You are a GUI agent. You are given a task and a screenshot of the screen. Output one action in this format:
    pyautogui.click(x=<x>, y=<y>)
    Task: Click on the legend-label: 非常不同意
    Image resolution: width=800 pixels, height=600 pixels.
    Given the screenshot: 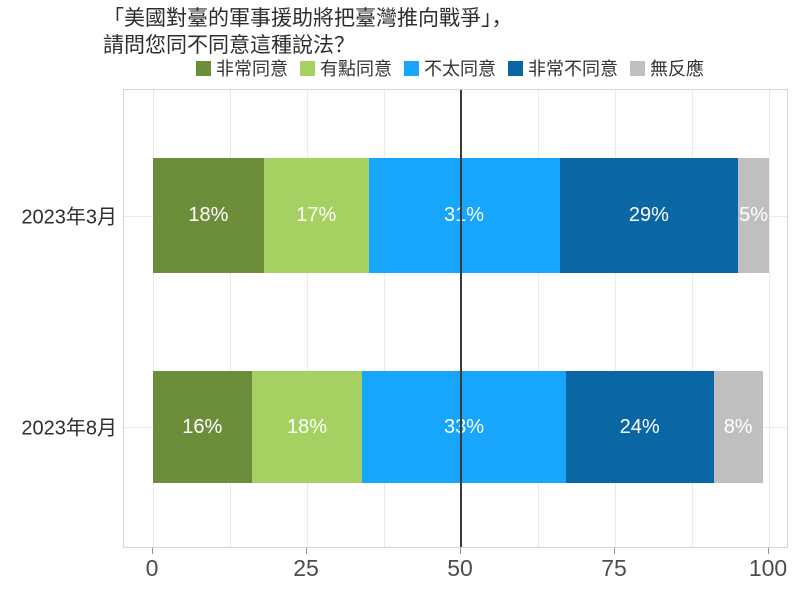 What is the action you would take?
    pyautogui.click(x=573, y=69)
    